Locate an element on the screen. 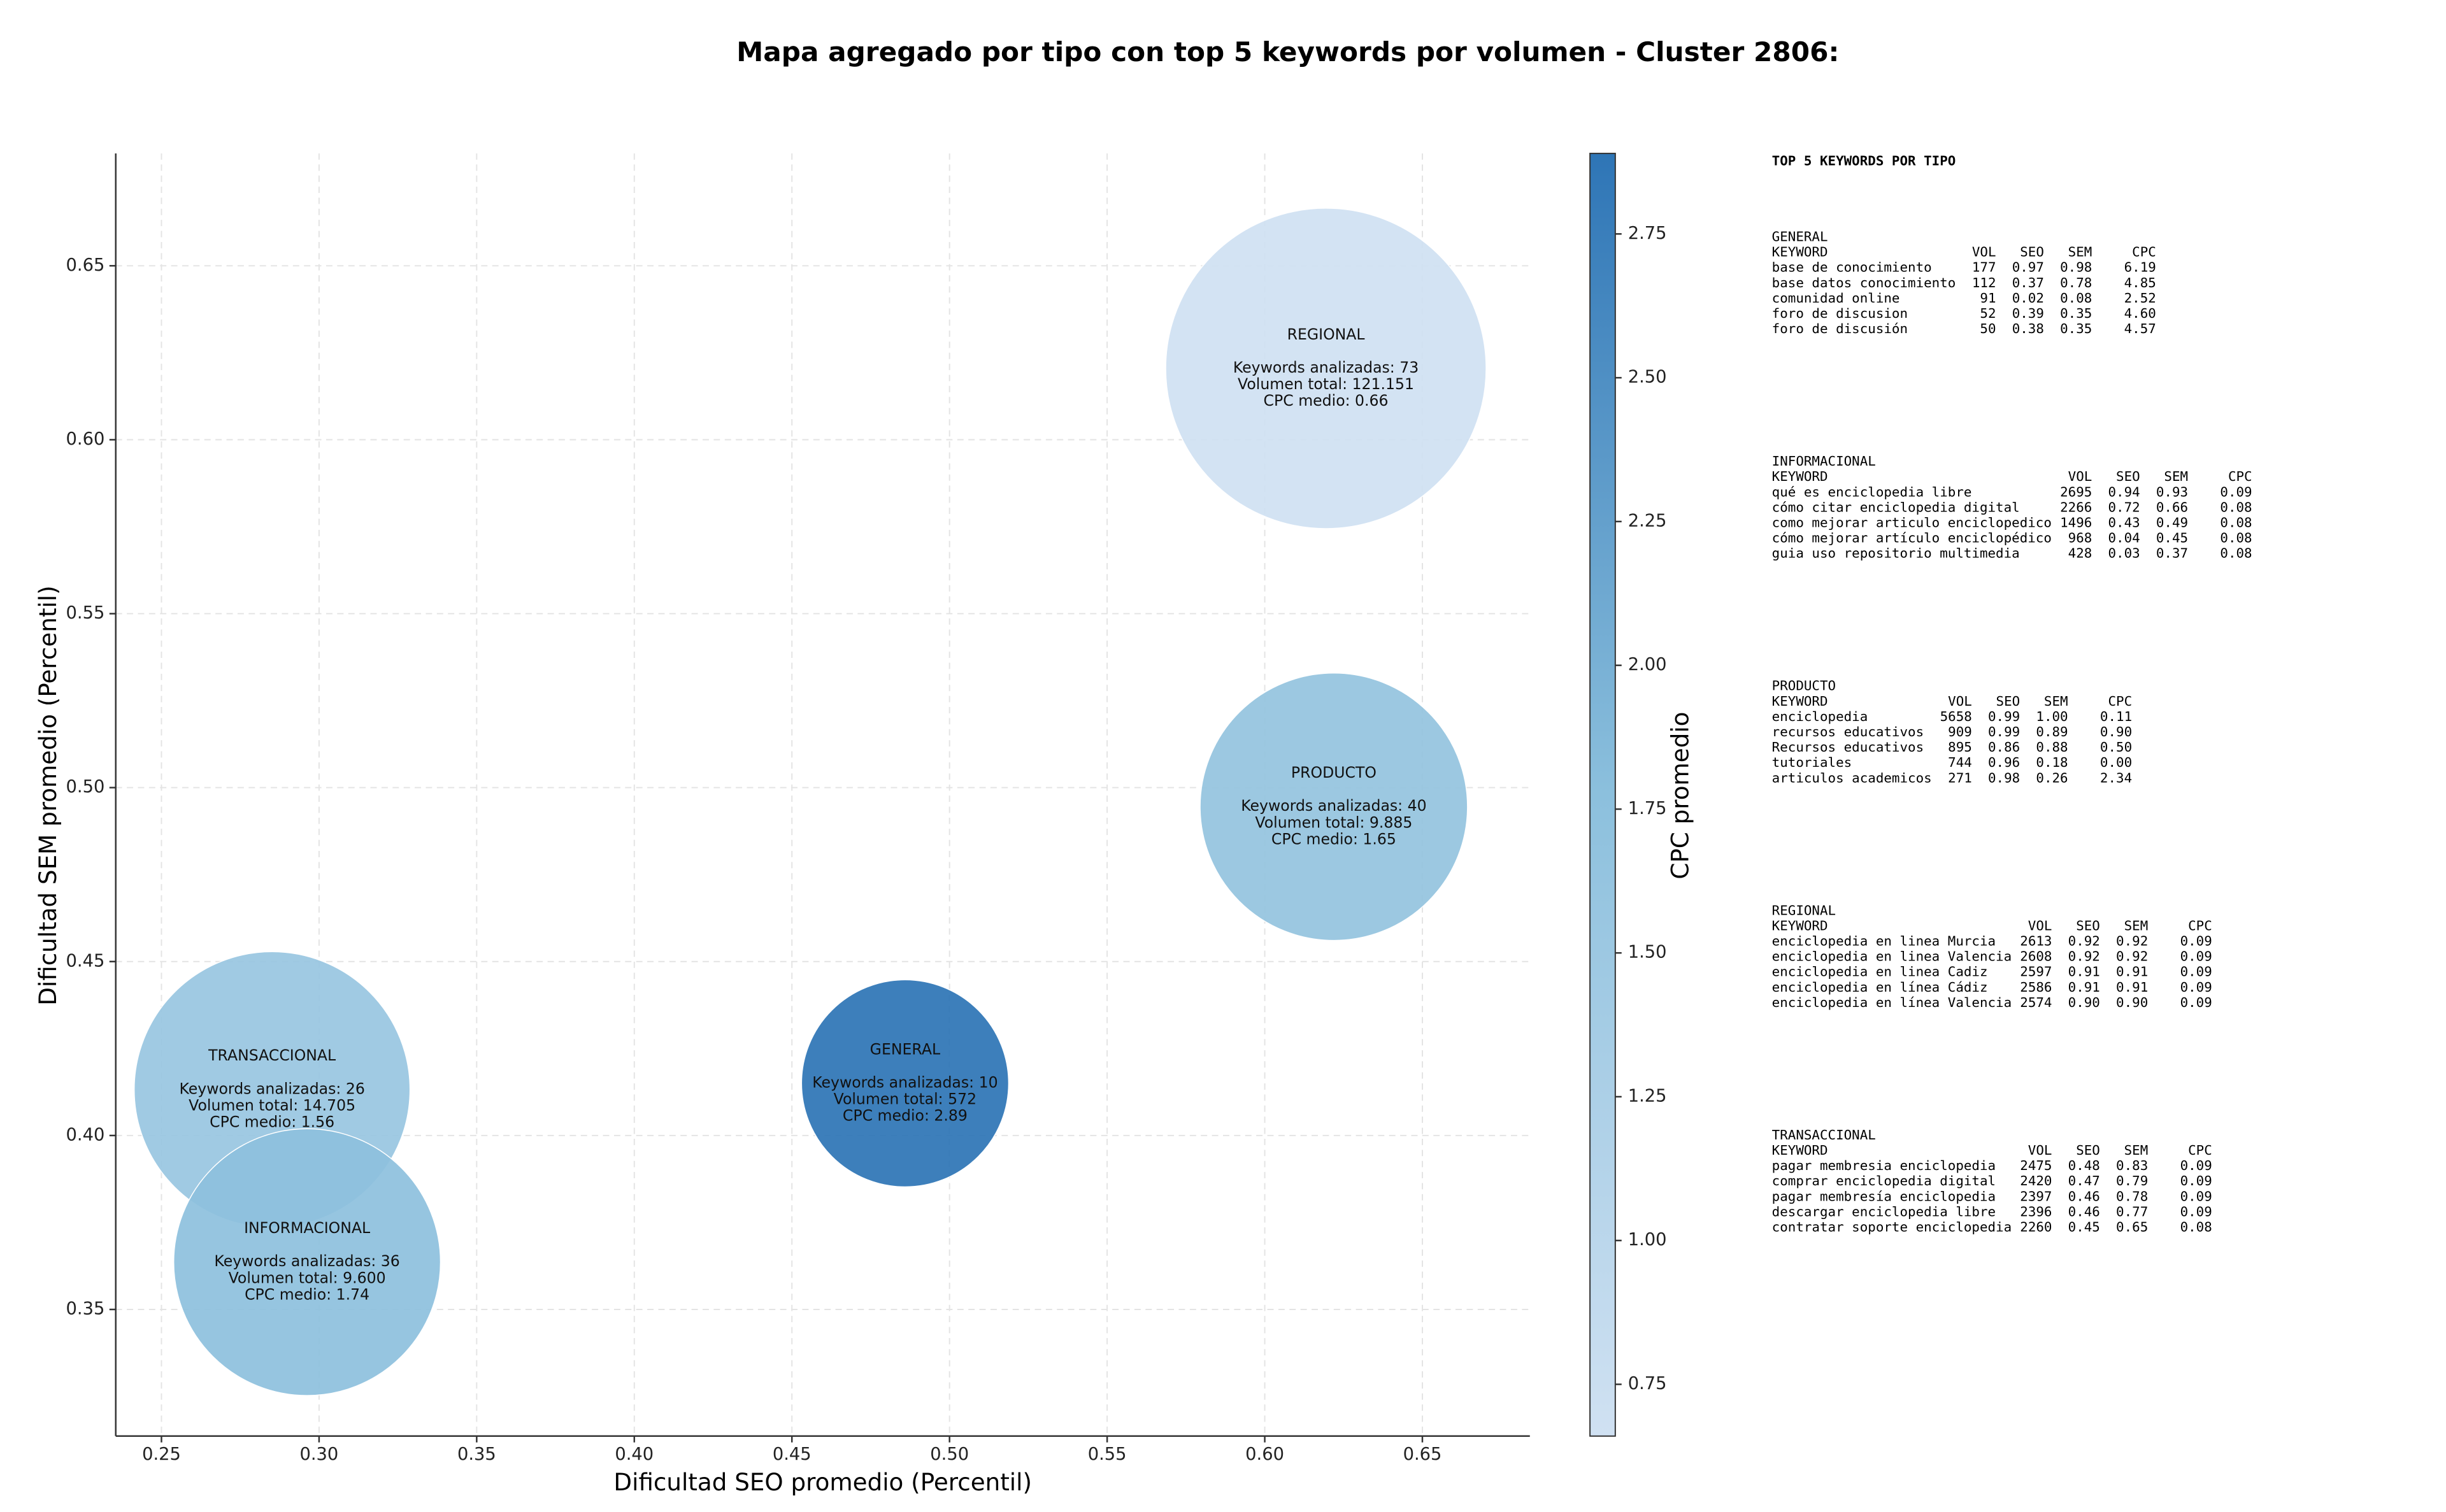 This screenshot has height=1512, width=2446. bubble-label: Keywords analizadas: 10 is located at coordinates (905, 1082).